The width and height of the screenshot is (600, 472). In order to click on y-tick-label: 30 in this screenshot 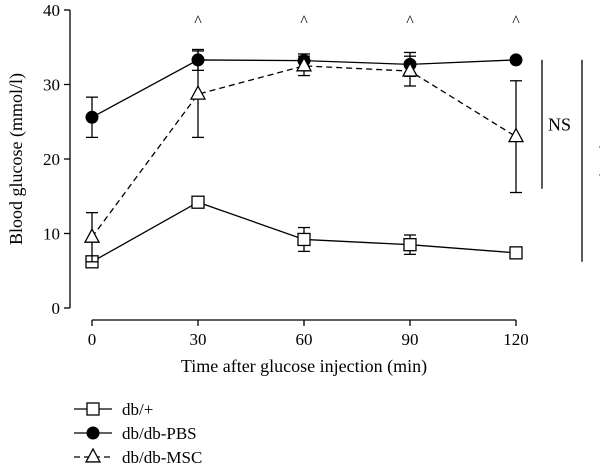, I will do `click(51, 85)`.